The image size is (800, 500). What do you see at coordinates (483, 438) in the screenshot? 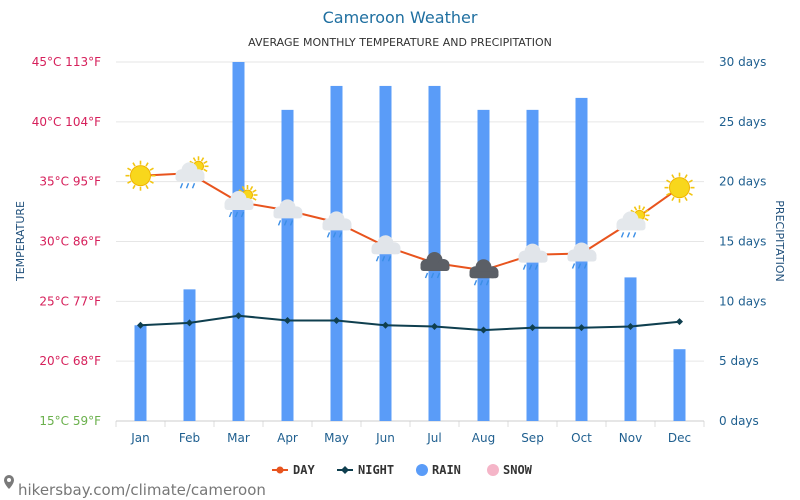
I see `x-tick-label: Aug` at bounding box center [483, 438].